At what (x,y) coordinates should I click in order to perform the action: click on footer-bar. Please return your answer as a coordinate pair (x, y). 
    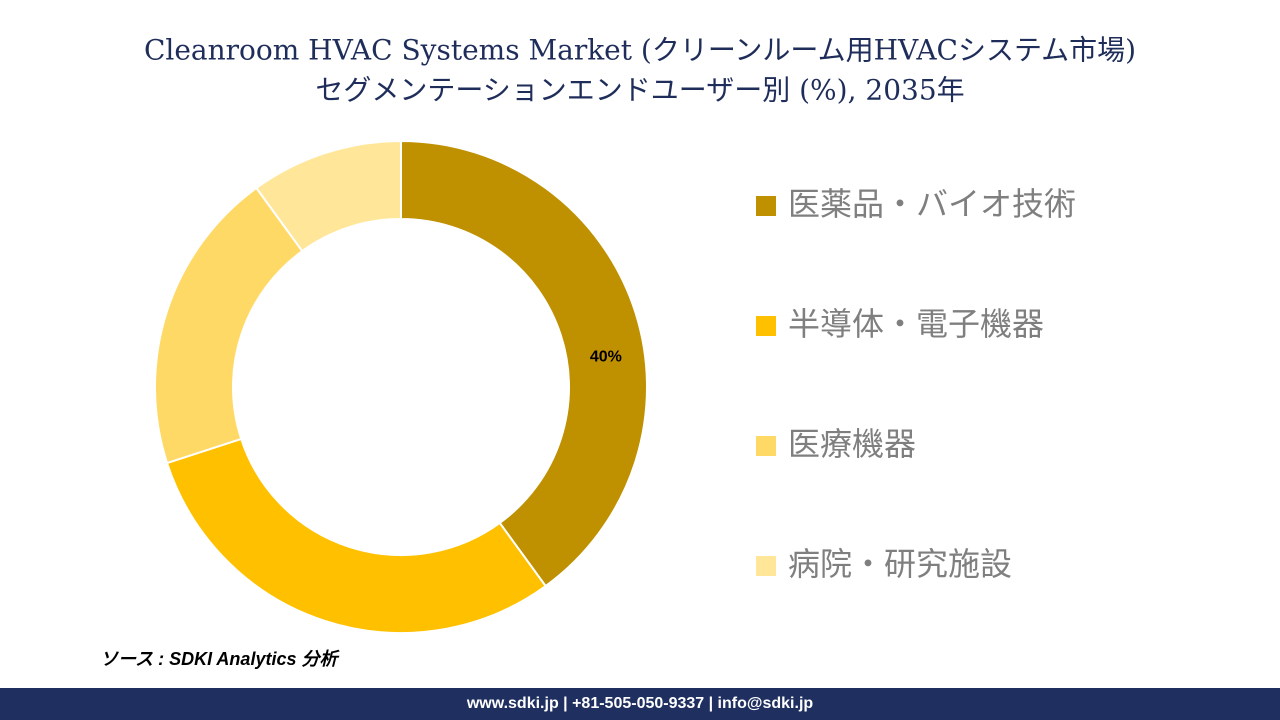
    Looking at the image, I should click on (640, 704).